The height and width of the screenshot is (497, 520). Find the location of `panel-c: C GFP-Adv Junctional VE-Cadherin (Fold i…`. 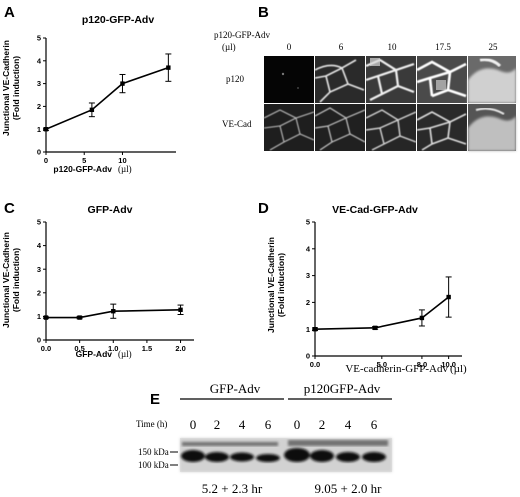

panel-c: C GFP-Adv Junctional VE-Cadherin (Fold i… is located at coordinates (97, 279).